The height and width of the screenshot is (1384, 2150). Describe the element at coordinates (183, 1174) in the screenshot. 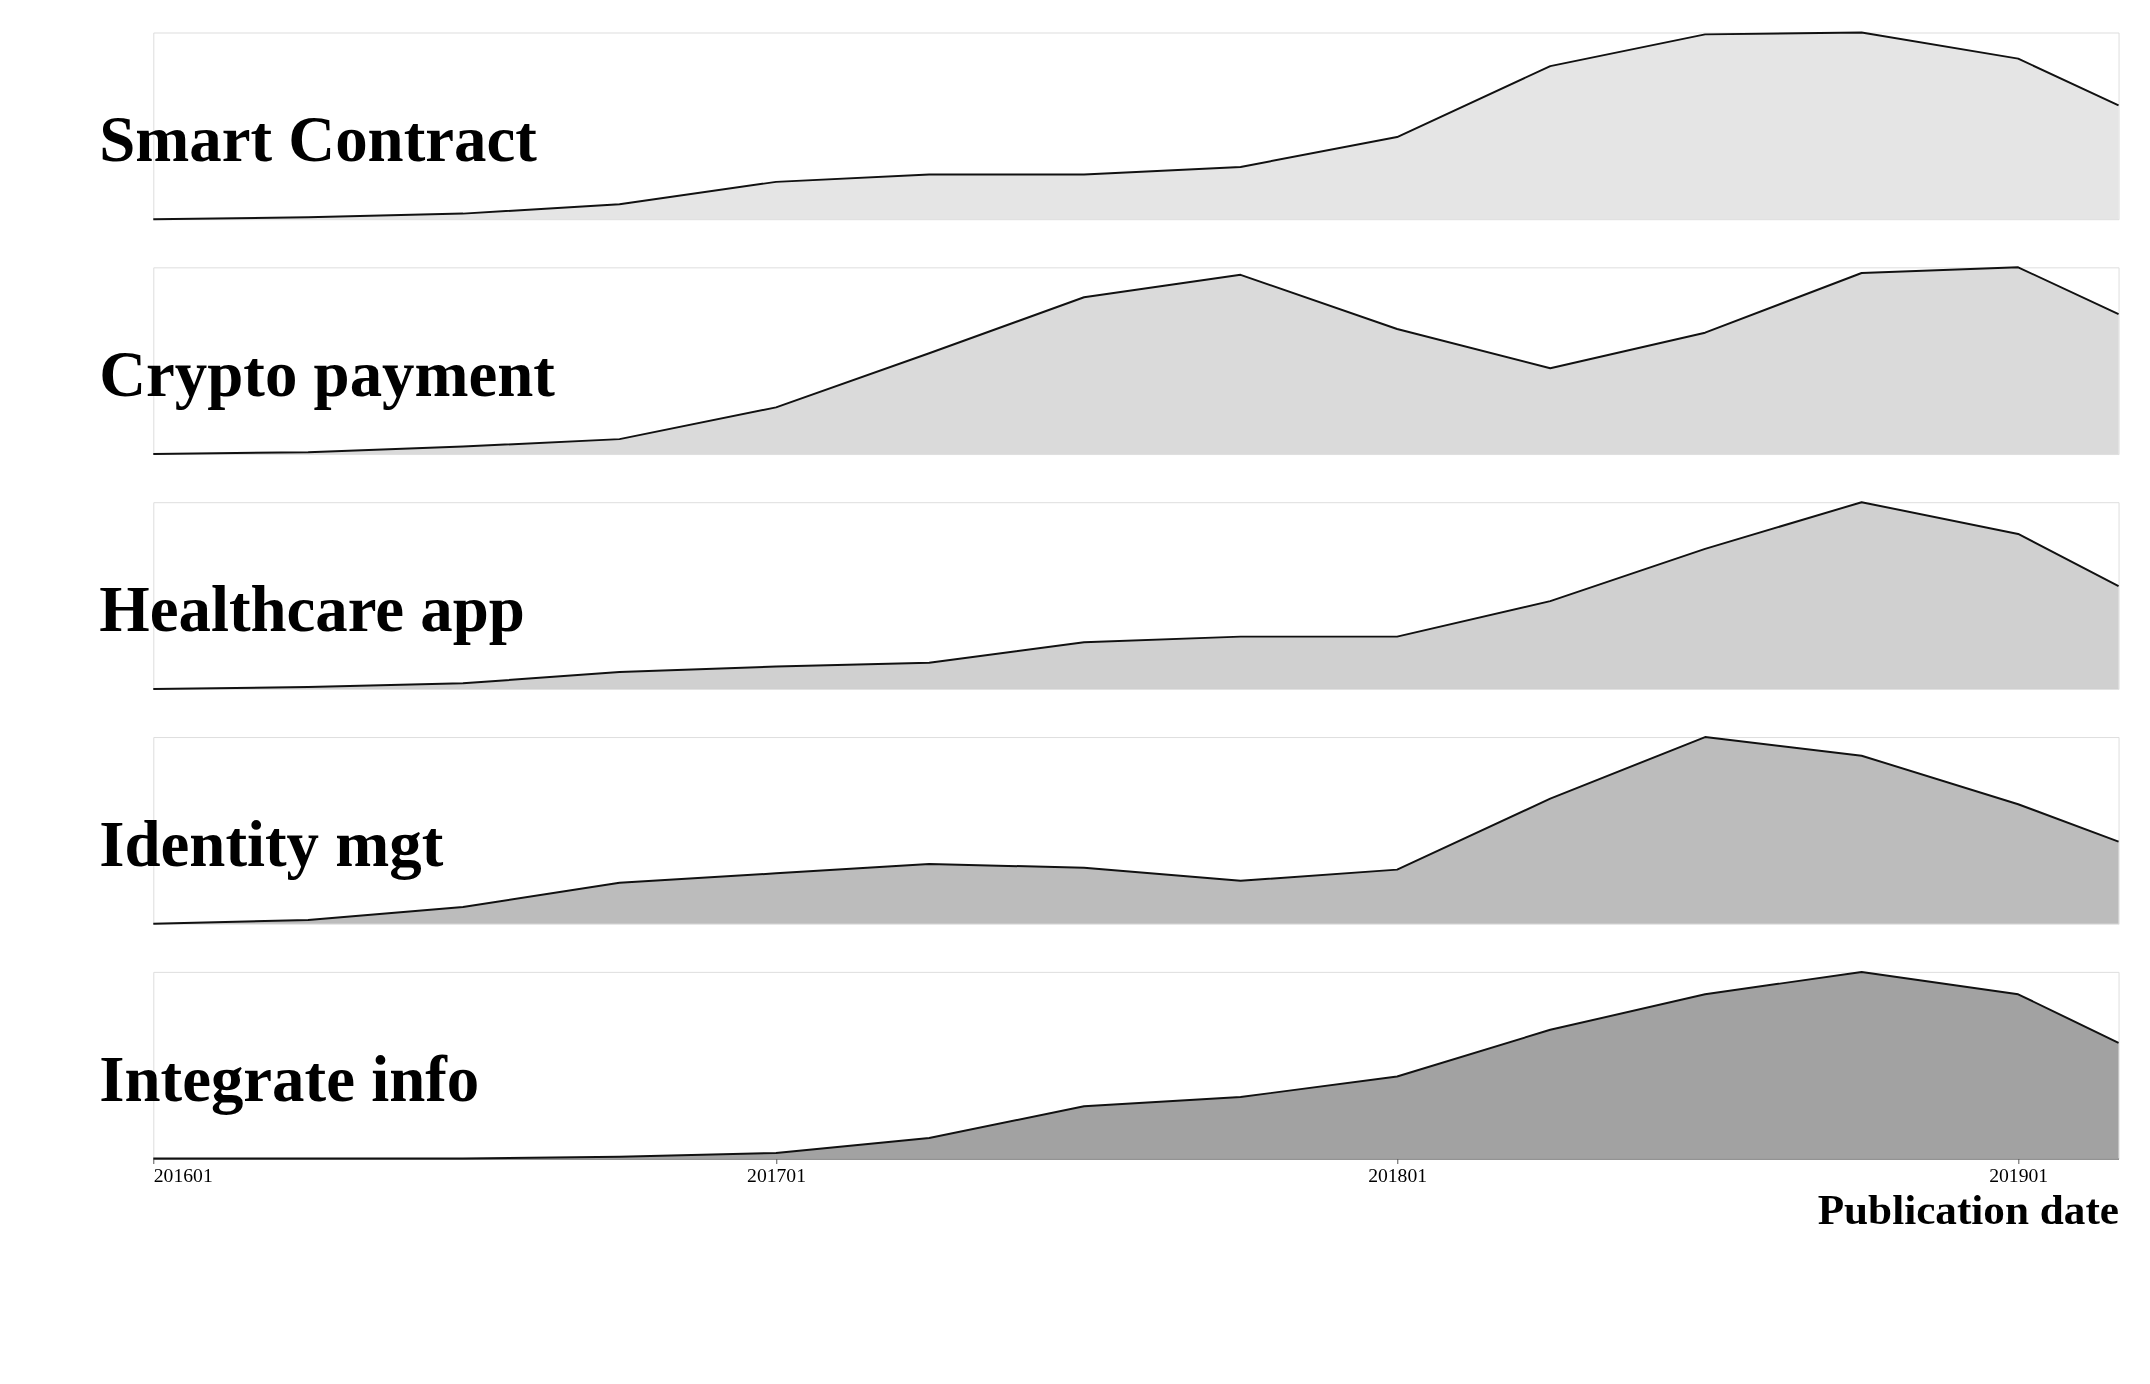

I see `x-tick-label: 201601` at that location.